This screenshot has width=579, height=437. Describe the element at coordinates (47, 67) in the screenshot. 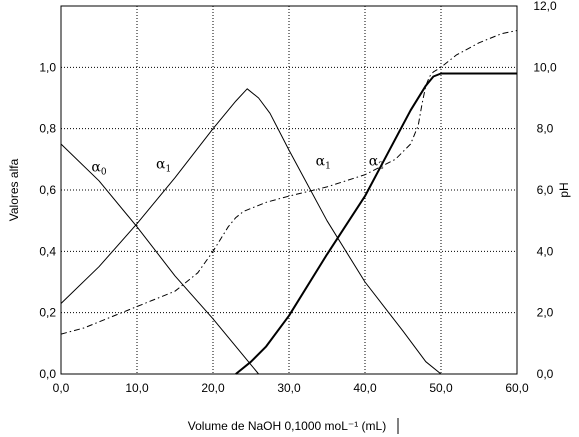

I see `y-left-tick-label: 1,0` at that location.